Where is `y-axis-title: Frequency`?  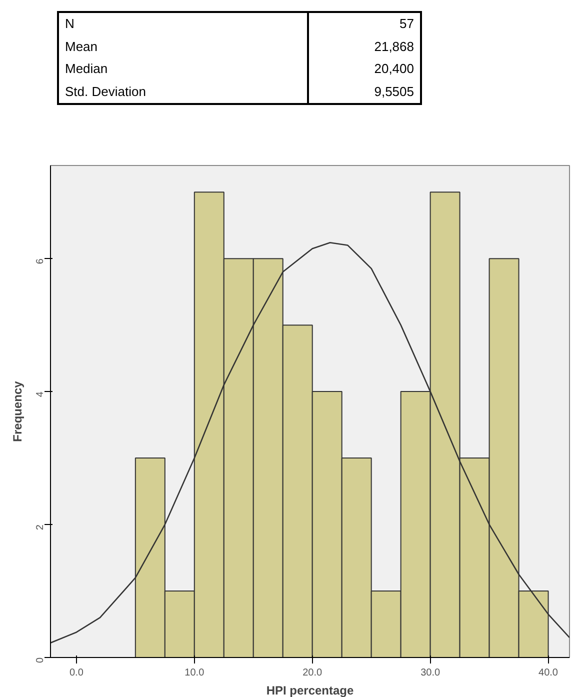 y-axis-title: Frequency is located at coordinates (17, 411).